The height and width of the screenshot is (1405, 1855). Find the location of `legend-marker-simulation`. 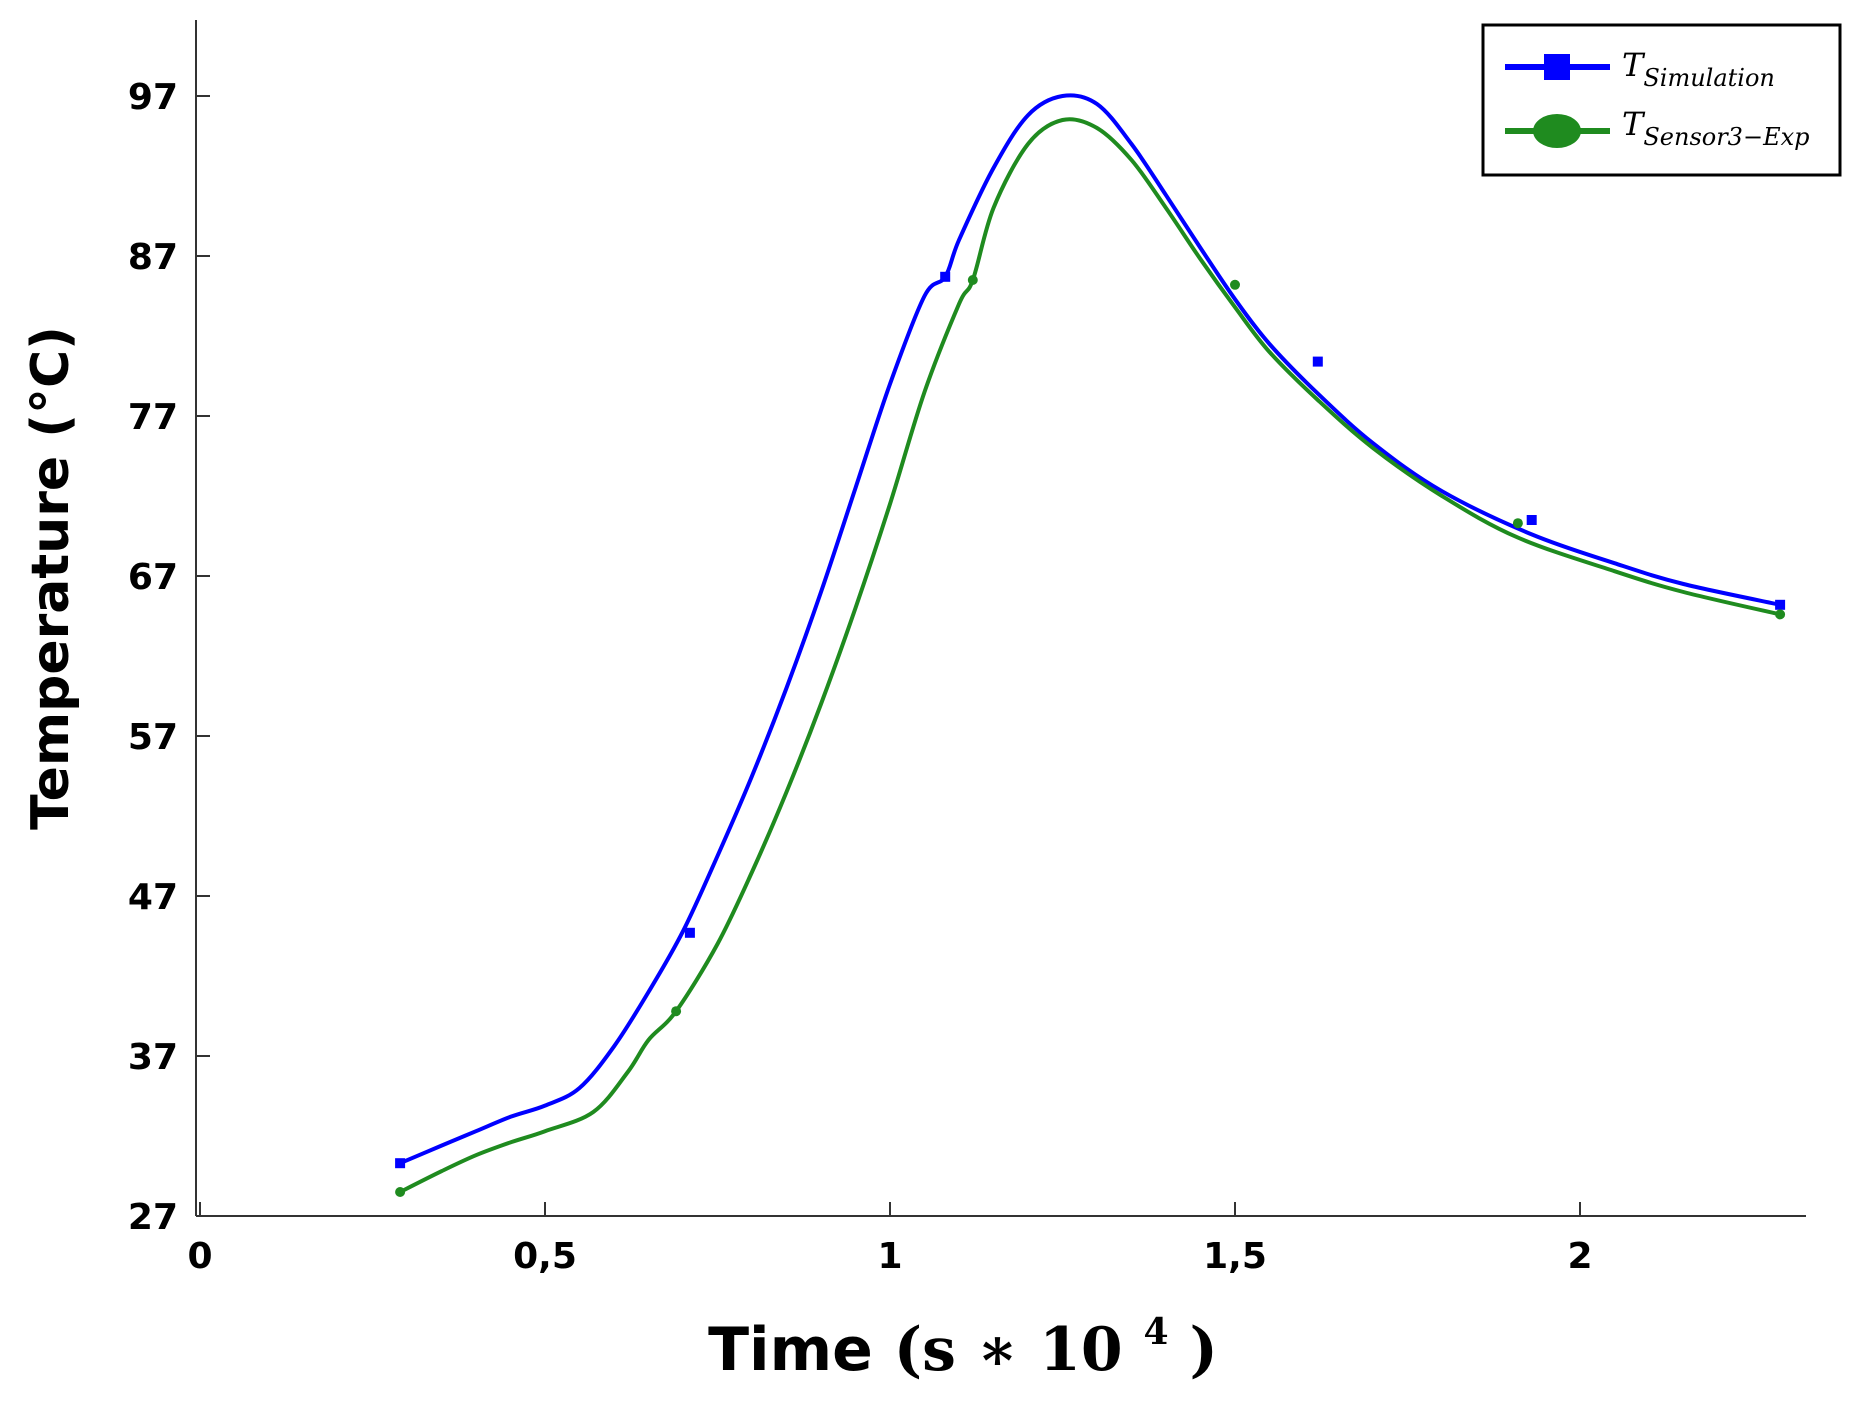

legend-marker-simulation is located at coordinates (1557, 67).